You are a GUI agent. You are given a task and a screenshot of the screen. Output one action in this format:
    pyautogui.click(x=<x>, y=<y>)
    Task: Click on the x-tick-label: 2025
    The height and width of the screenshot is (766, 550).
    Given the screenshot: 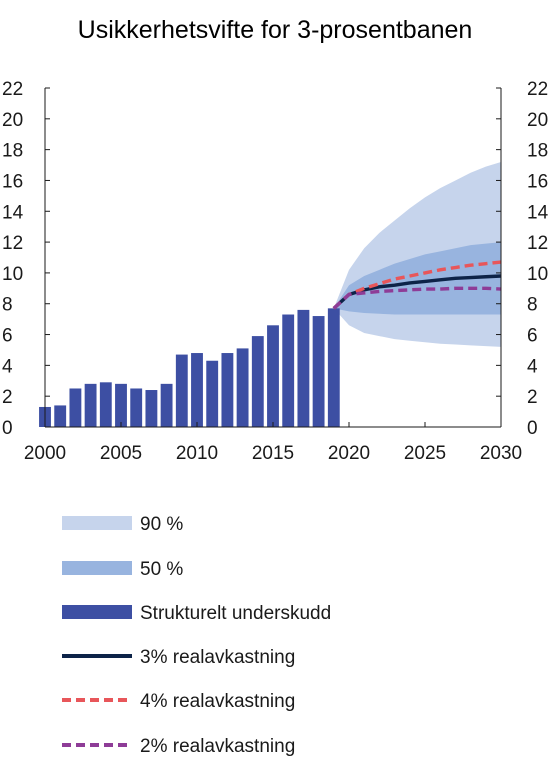 What is the action you would take?
    pyautogui.click(x=425, y=453)
    